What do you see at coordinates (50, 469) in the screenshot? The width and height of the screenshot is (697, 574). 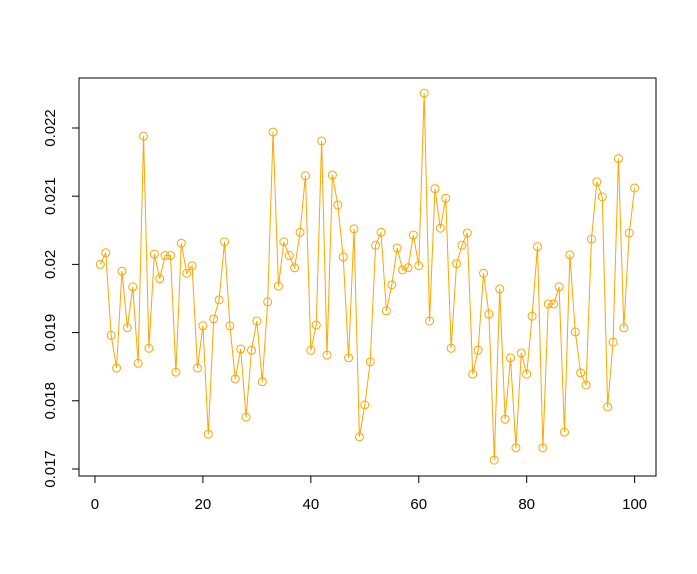 I see `y-tick-label: 0.017` at bounding box center [50, 469].